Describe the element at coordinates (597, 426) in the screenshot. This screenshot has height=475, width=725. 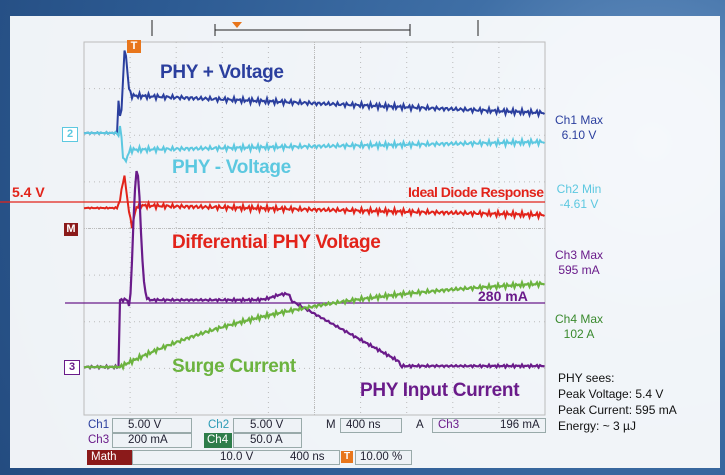
I see `summary-line: Energy: ~ 3 µJ` at that location.